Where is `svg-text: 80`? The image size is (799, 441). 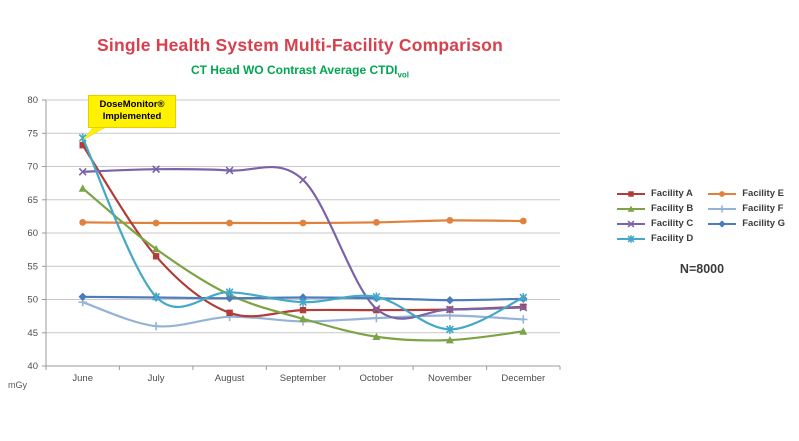
svg-text: 80 is located at coordinates (32, 100).